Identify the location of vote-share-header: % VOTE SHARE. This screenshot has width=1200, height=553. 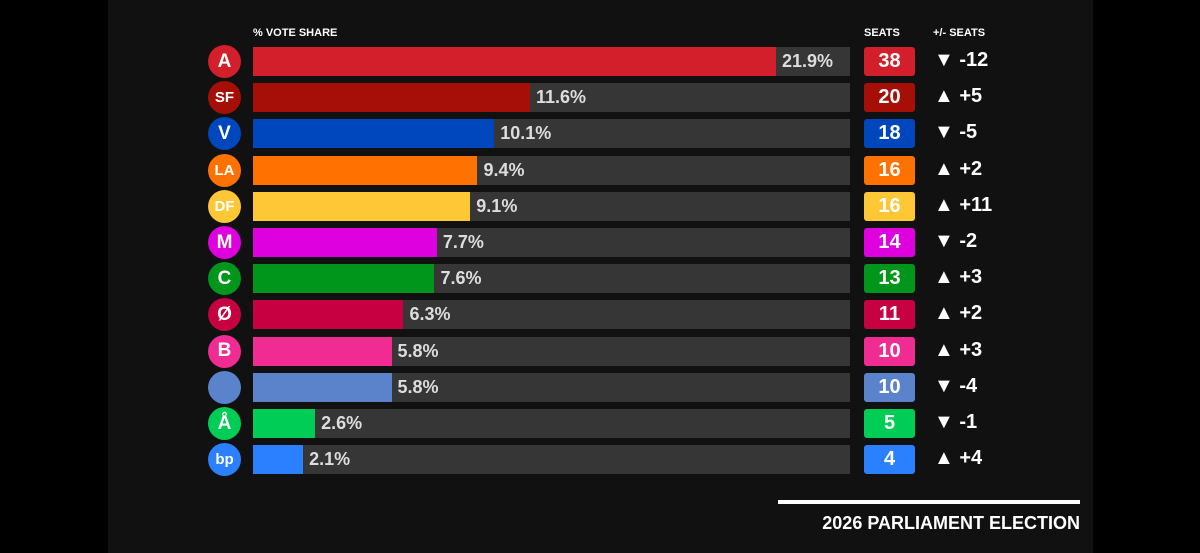
(295, 33).